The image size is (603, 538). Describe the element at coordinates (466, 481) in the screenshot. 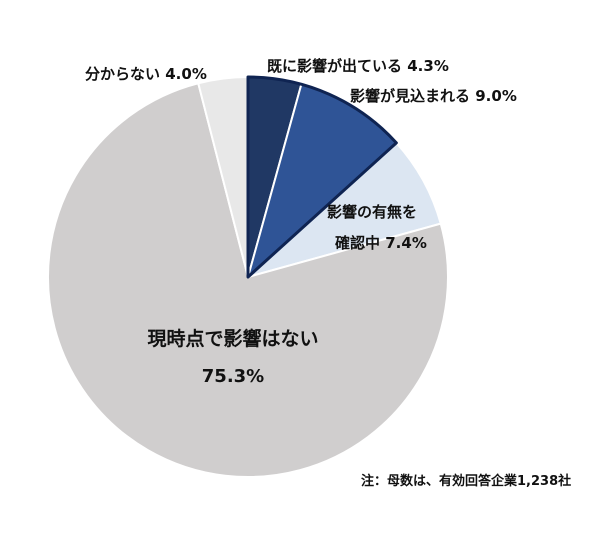

I see `sample-size-note: 注：母数は、有効回答企業1,238社` at that location.